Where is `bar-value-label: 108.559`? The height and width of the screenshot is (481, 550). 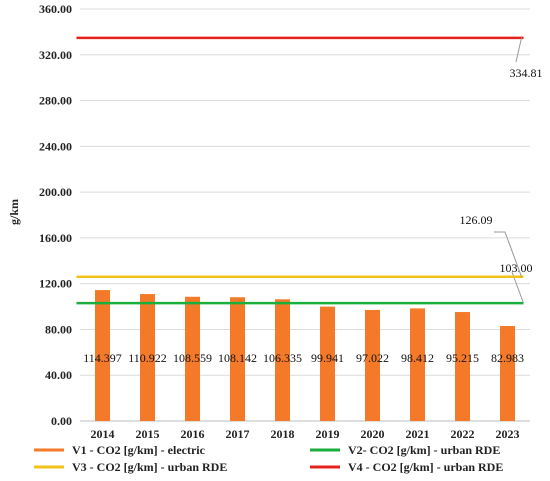 bar-value-label: 108.559 is located at coordinates (192, 358).